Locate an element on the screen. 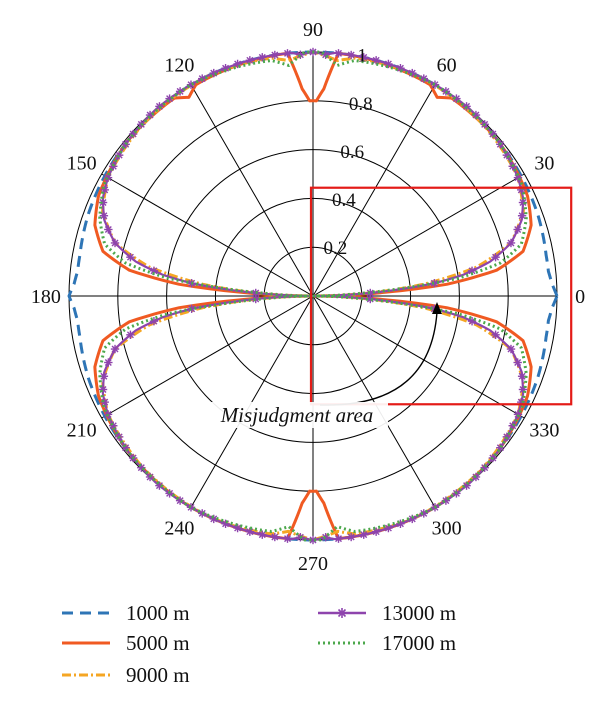  legend-label-9000m: 9000 m is located at coordinates (158, 674).